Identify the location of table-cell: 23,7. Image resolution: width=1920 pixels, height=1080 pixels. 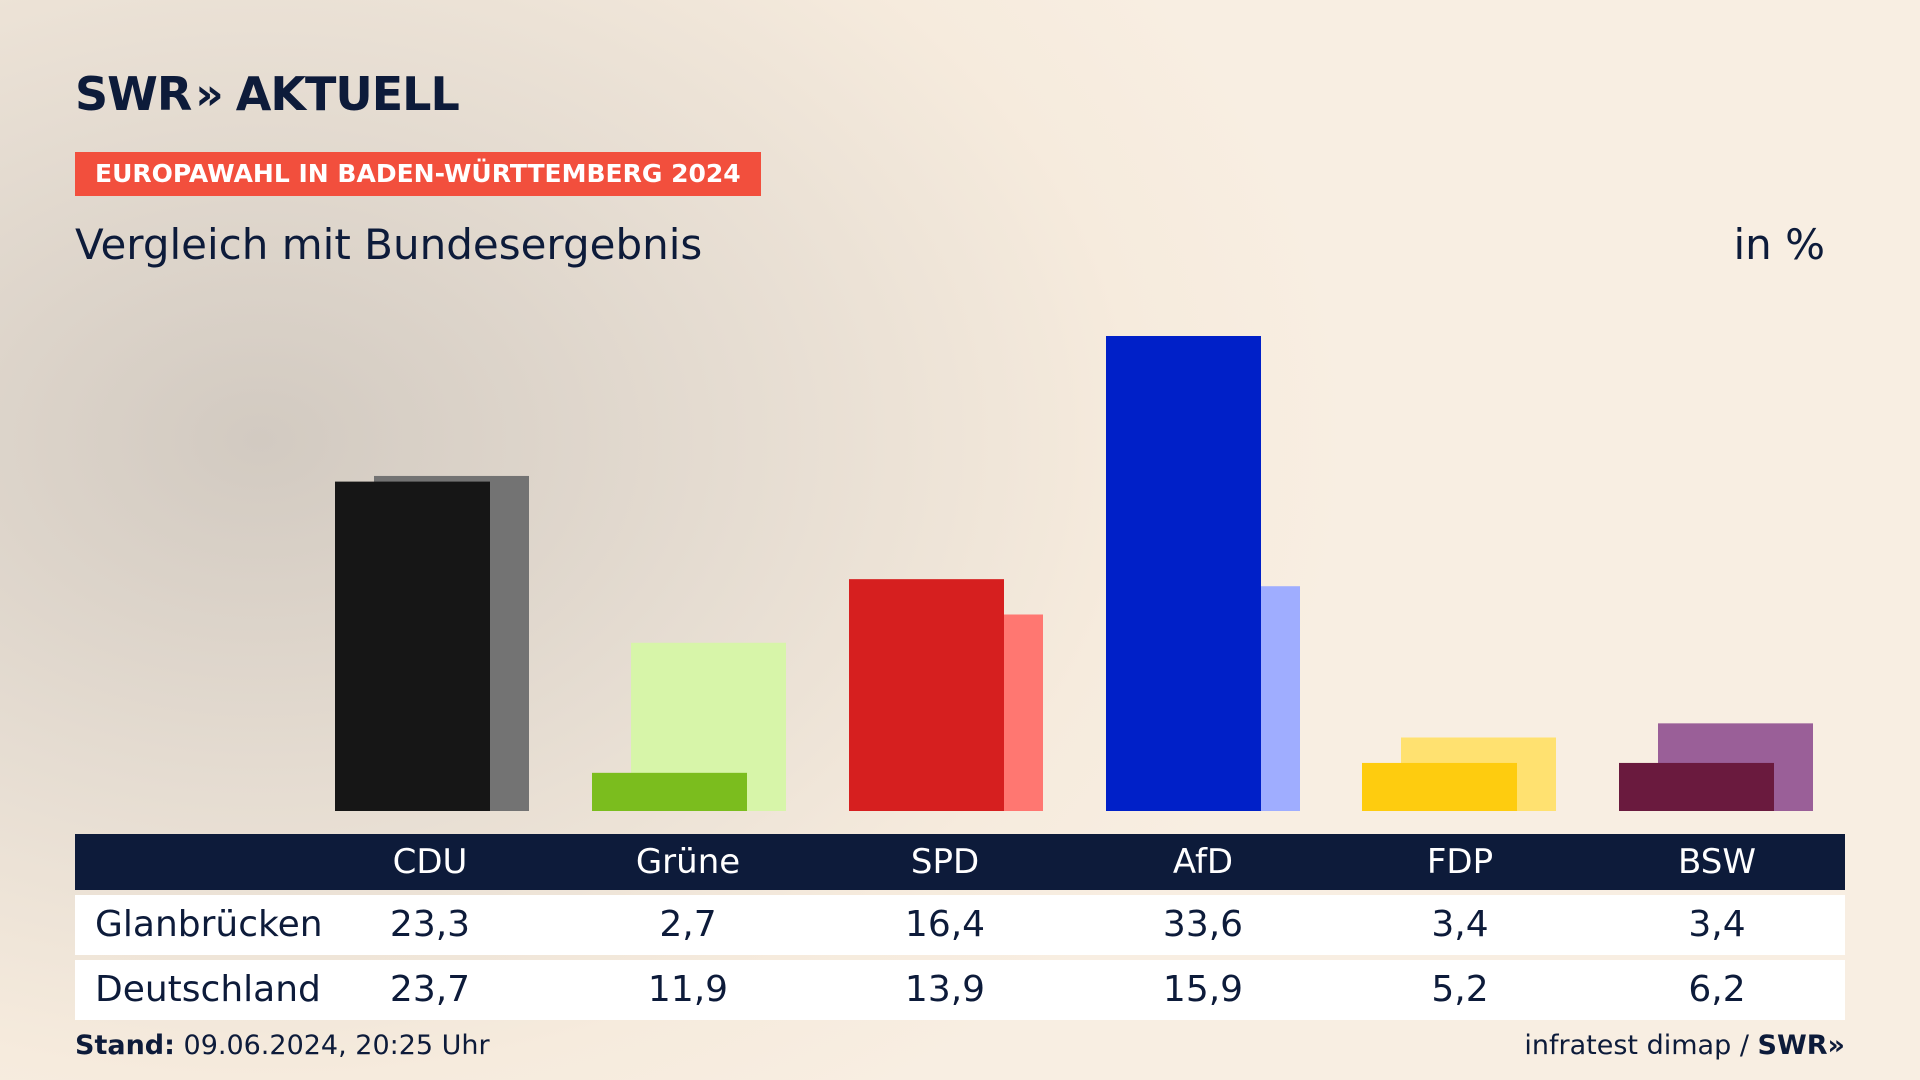
(430, 989).